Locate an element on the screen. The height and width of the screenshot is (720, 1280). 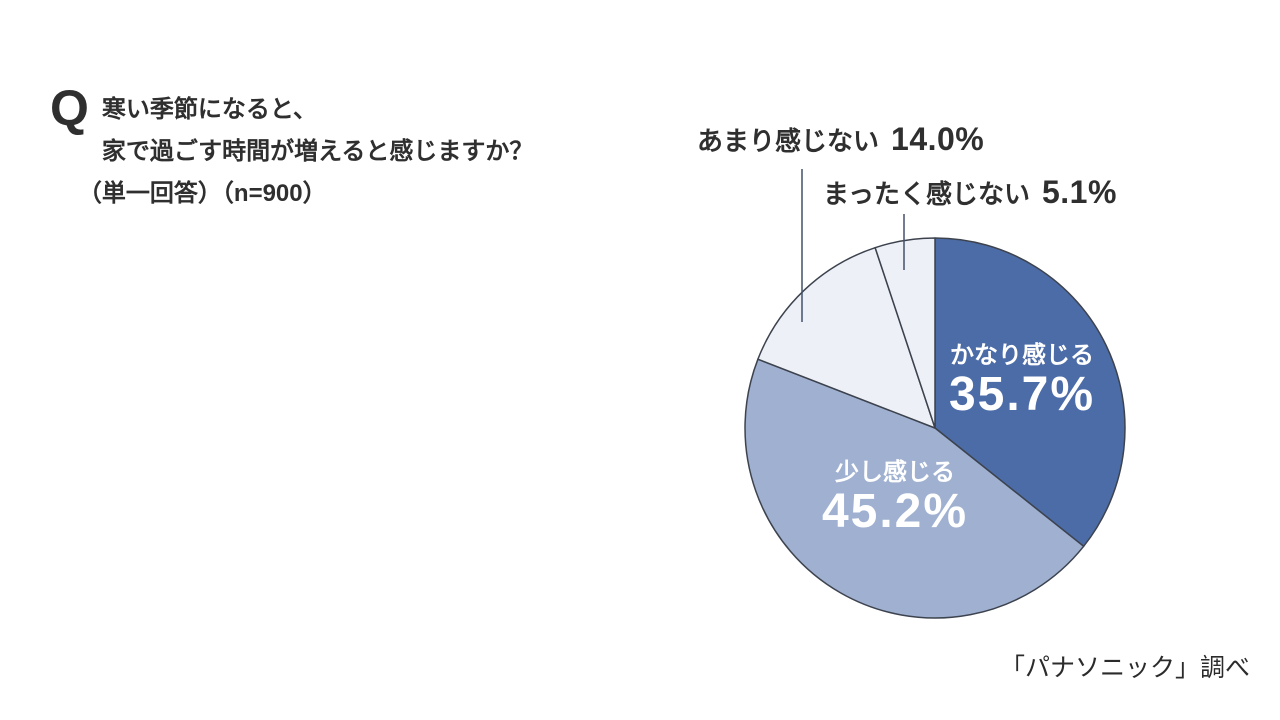
callout-percent: 14.0% is located at coordinates (938, 139).